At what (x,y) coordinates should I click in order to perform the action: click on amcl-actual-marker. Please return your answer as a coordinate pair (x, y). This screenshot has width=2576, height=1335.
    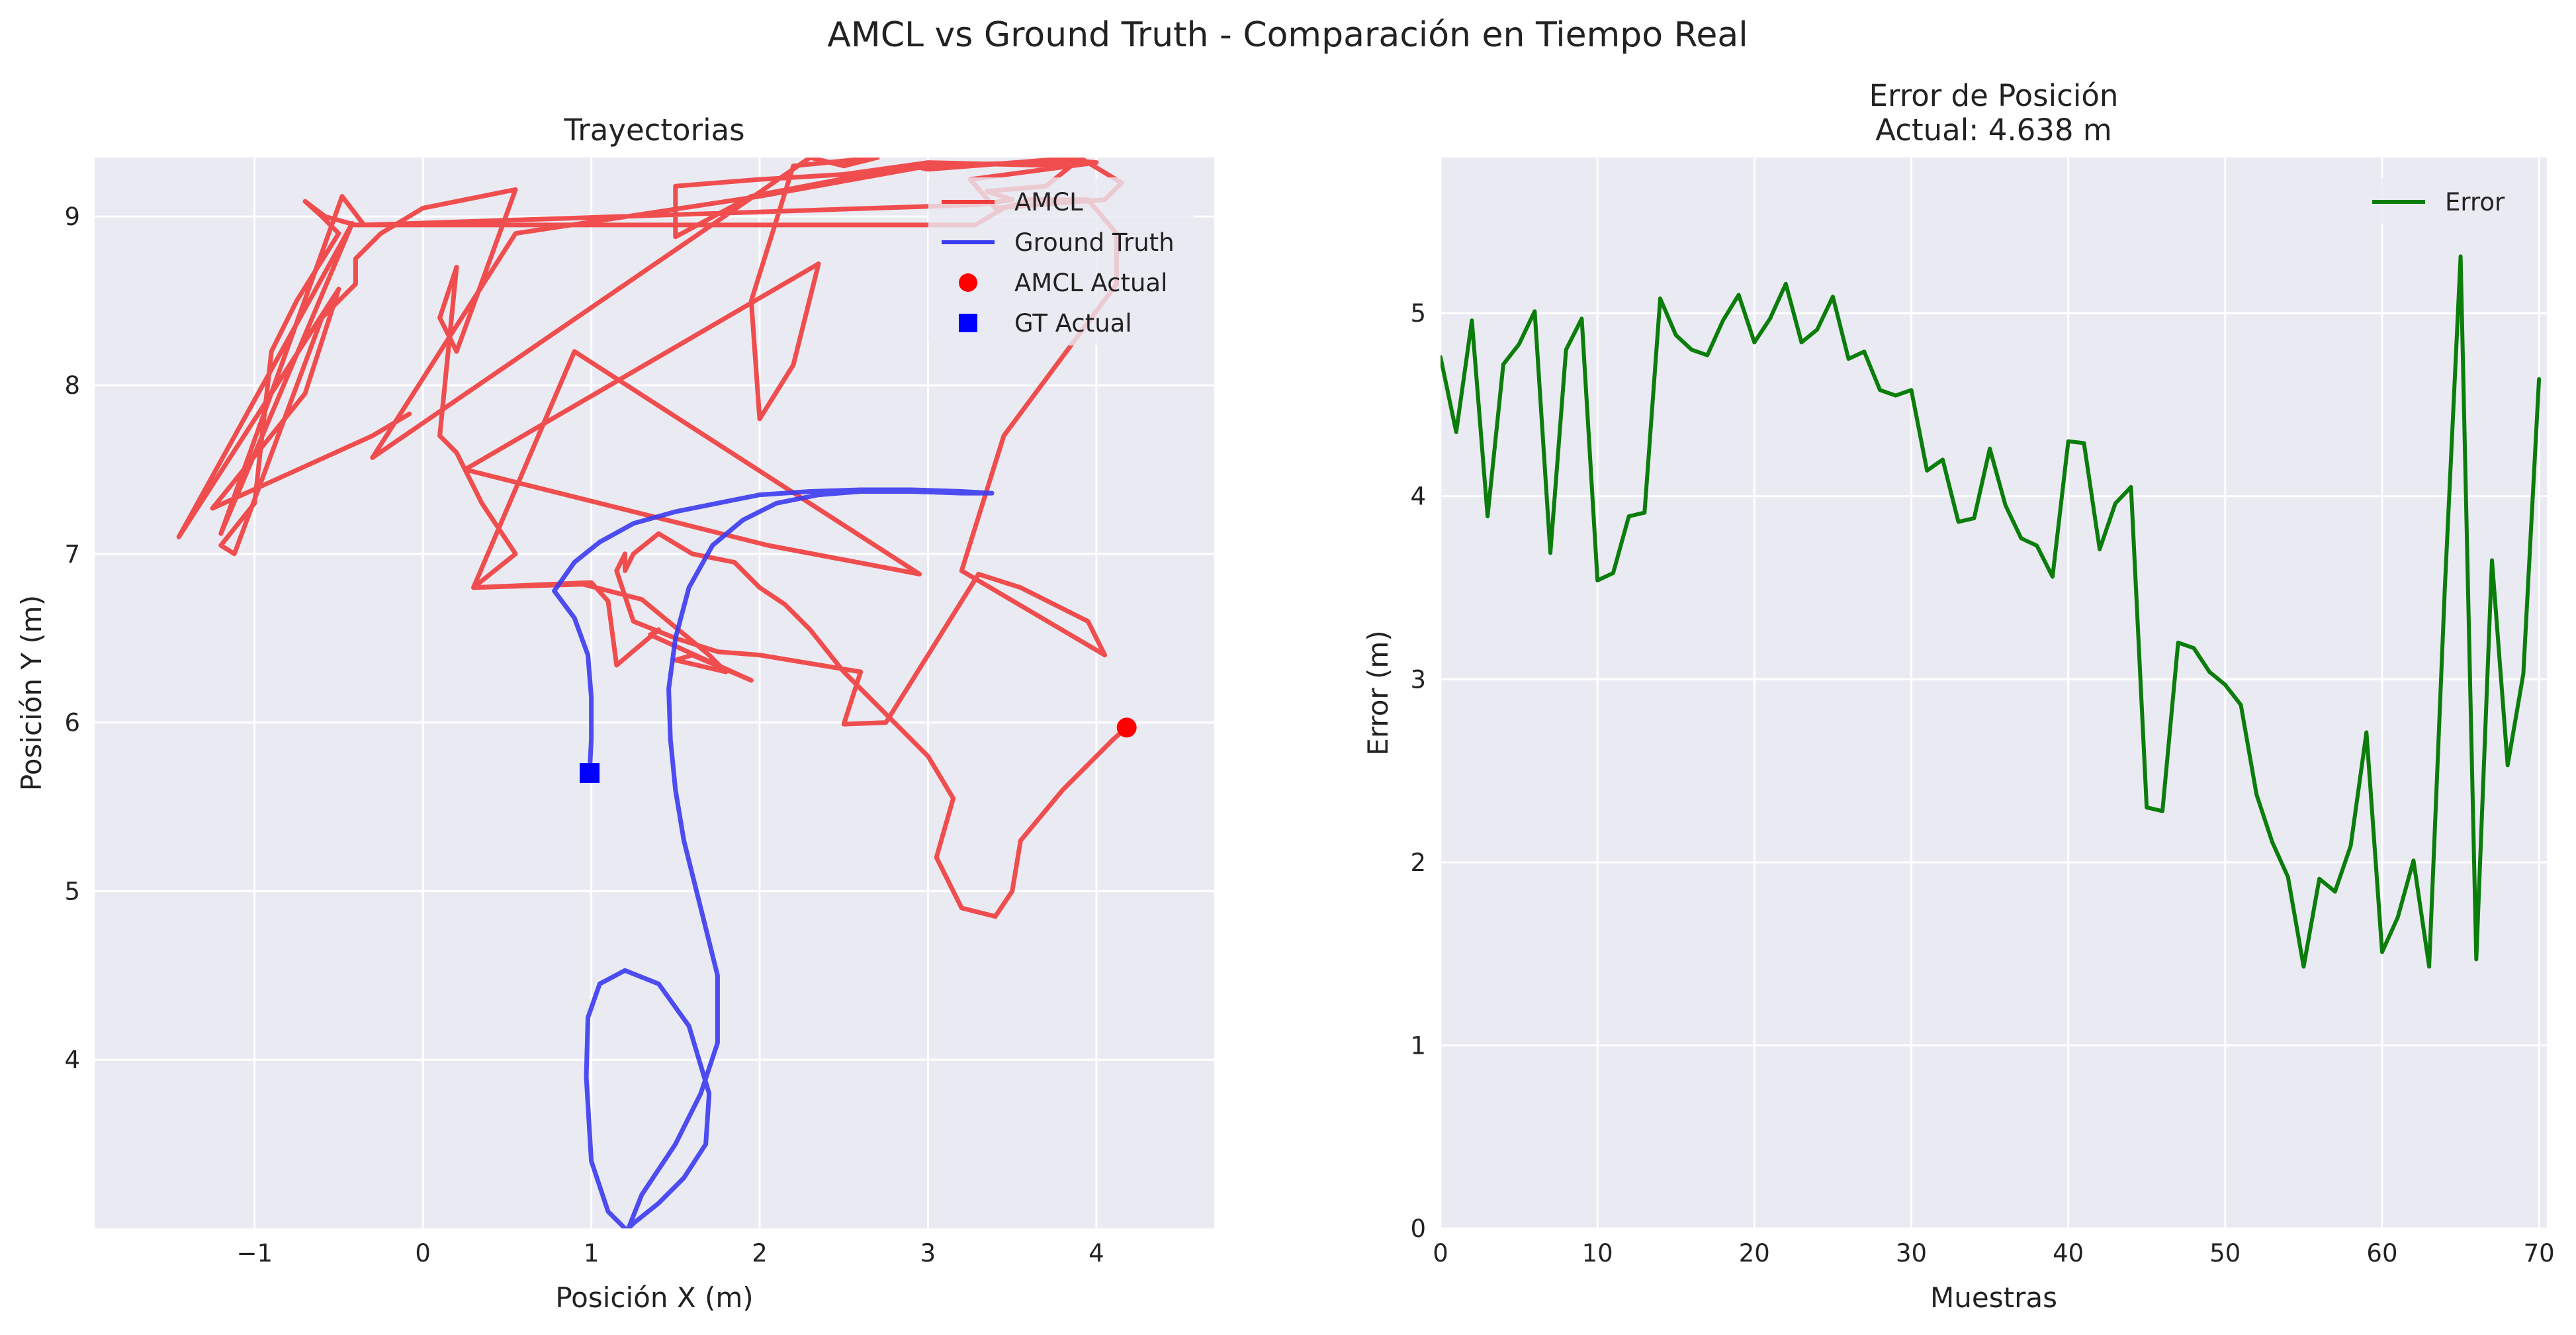
    Looking at the image, I should click on (1126, 728).